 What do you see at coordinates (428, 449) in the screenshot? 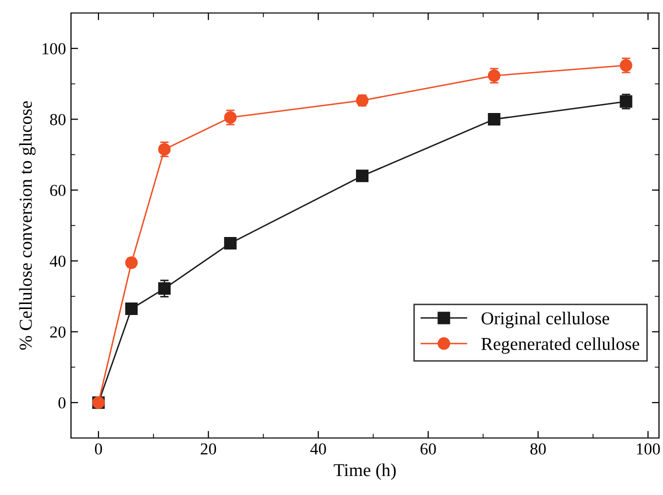
I see `x-tick-label: 60` at bounding box center [428, 449].